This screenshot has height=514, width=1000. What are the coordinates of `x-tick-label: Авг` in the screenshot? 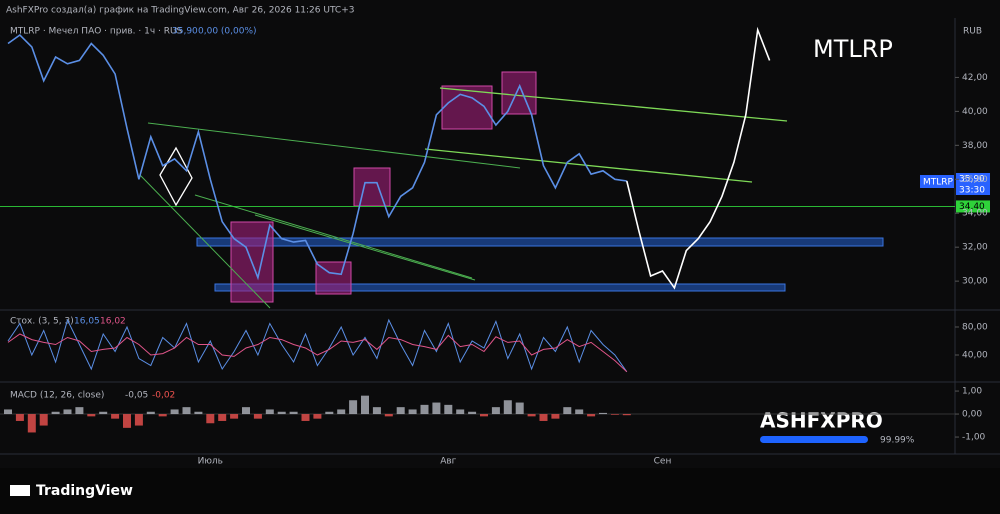 It's located at (448, 462).